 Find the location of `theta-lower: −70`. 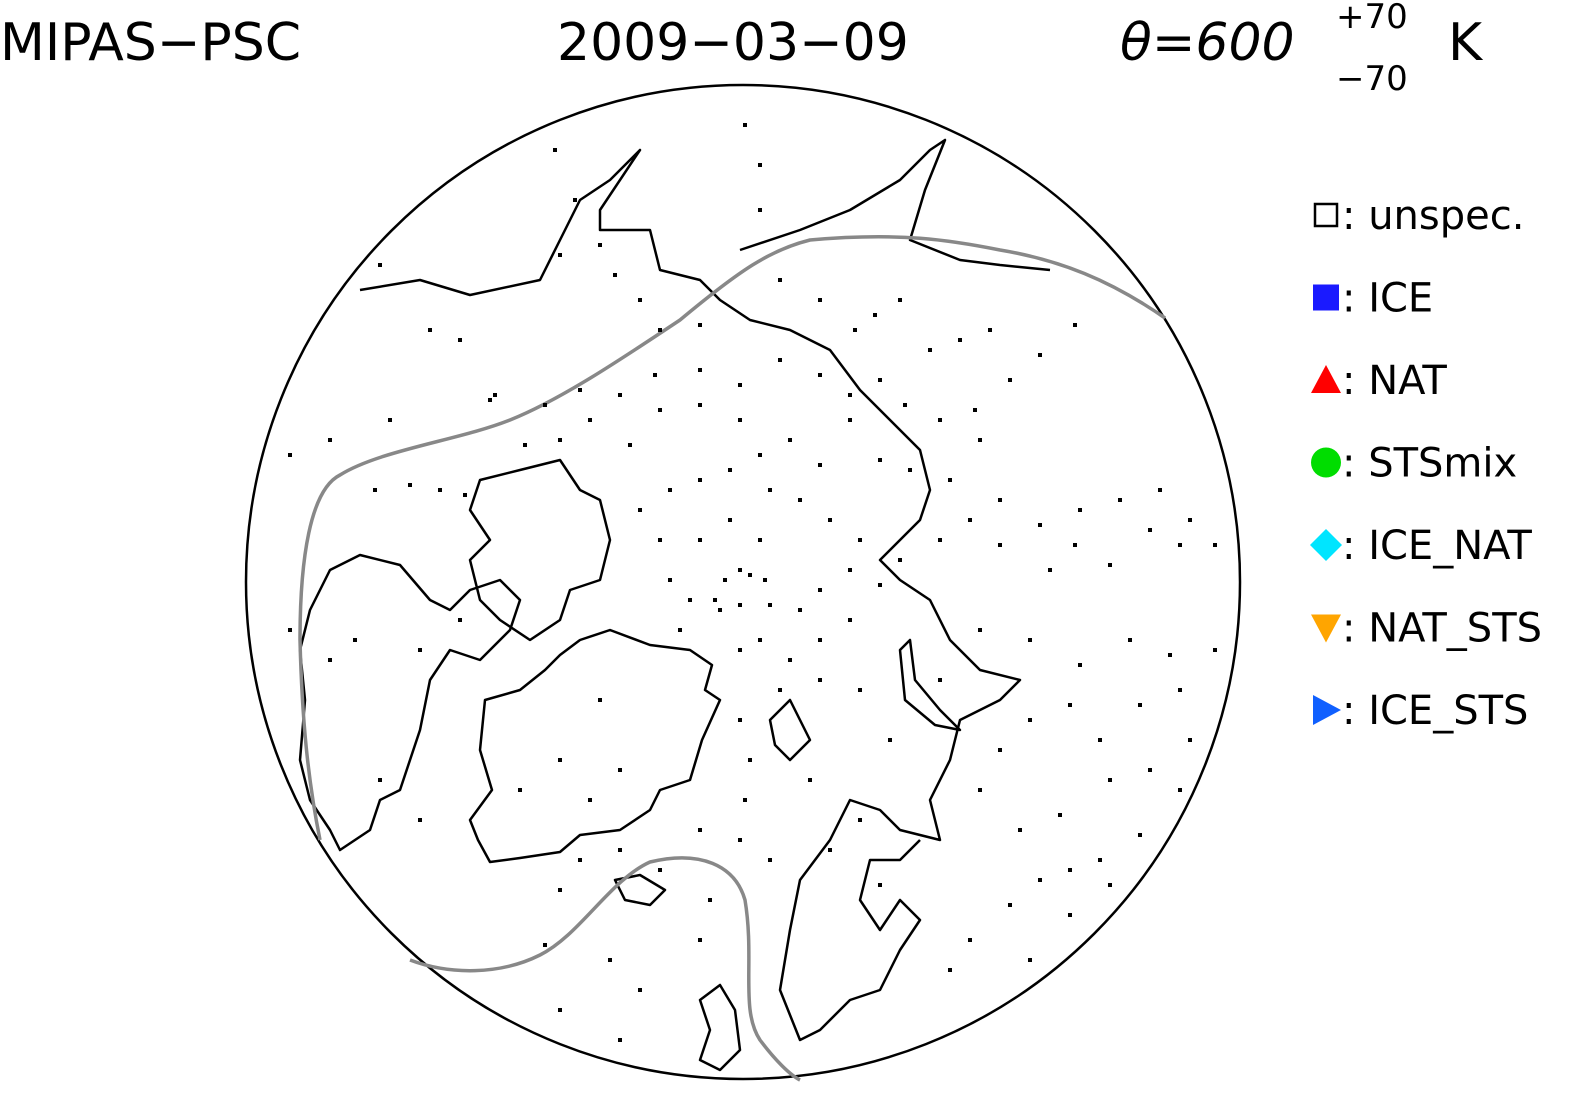

theta-lower: −70 is located at coordinates (1372, 79).